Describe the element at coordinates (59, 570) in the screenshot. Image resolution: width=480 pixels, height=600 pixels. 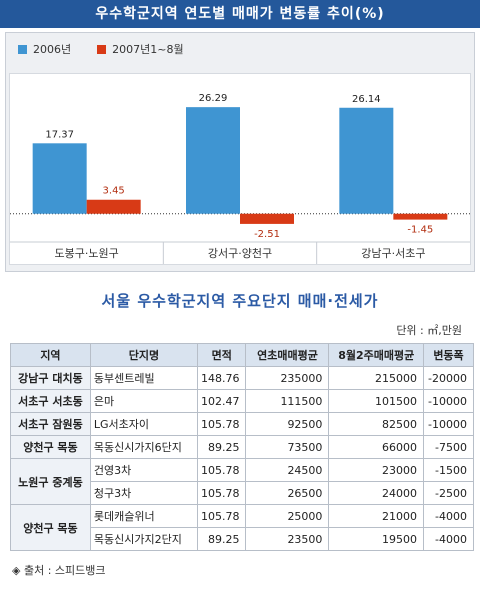
I see `source-note: ◈ 출처 : 스피드뱅크` at that location.